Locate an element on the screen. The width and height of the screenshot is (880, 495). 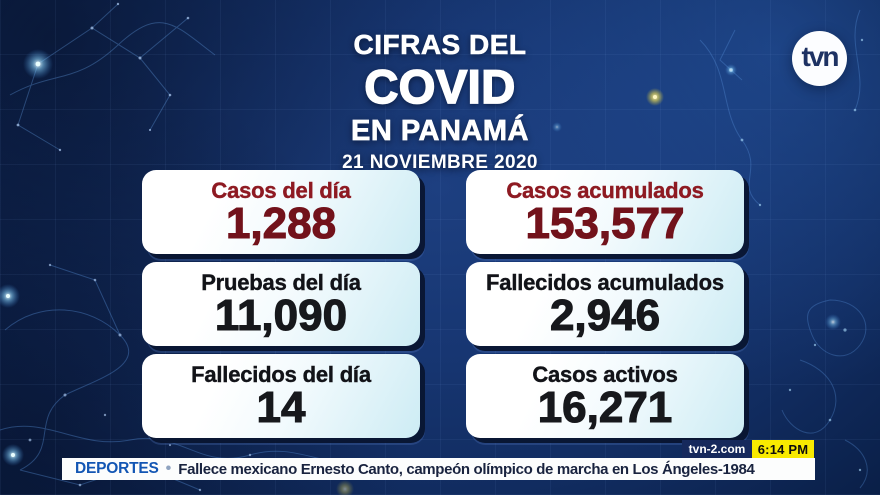
stat-value: 153,577 is located at coordinates (605, 224).